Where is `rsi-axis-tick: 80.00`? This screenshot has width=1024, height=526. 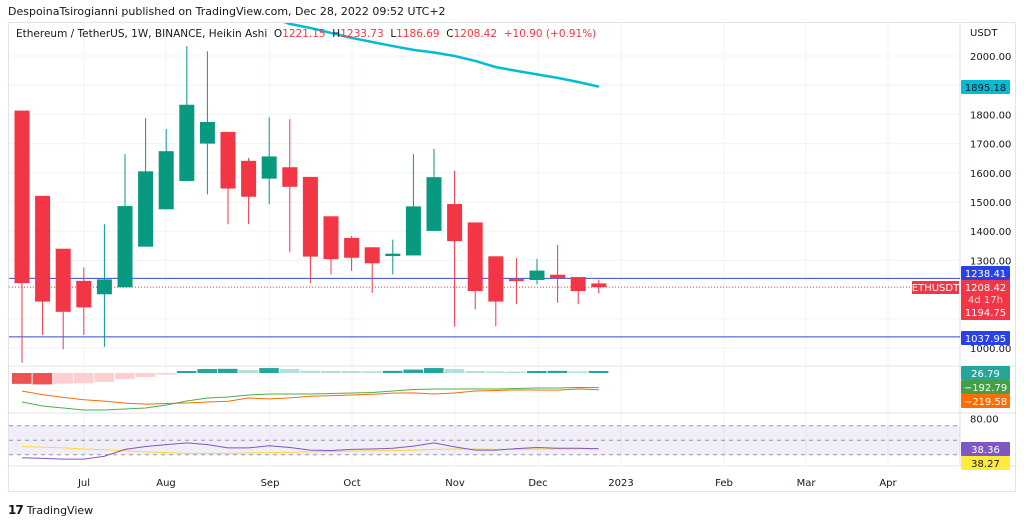 rsi-axis-tick: 80.00 is located at coordinates (984, 420).